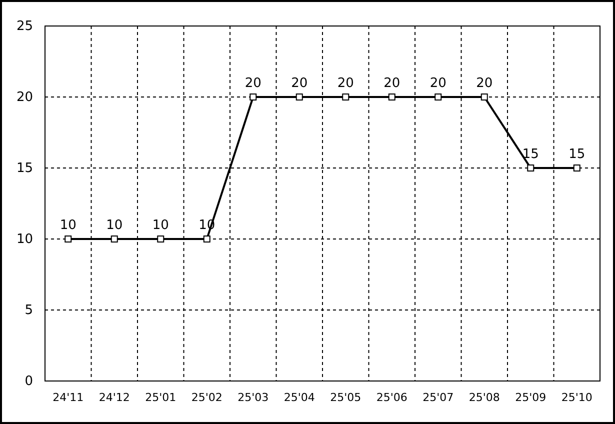  What do you see at coordinates (576, 397) in the screenshot?
I see `x-tick-label: 25'10` at bounding box center [576, 397].